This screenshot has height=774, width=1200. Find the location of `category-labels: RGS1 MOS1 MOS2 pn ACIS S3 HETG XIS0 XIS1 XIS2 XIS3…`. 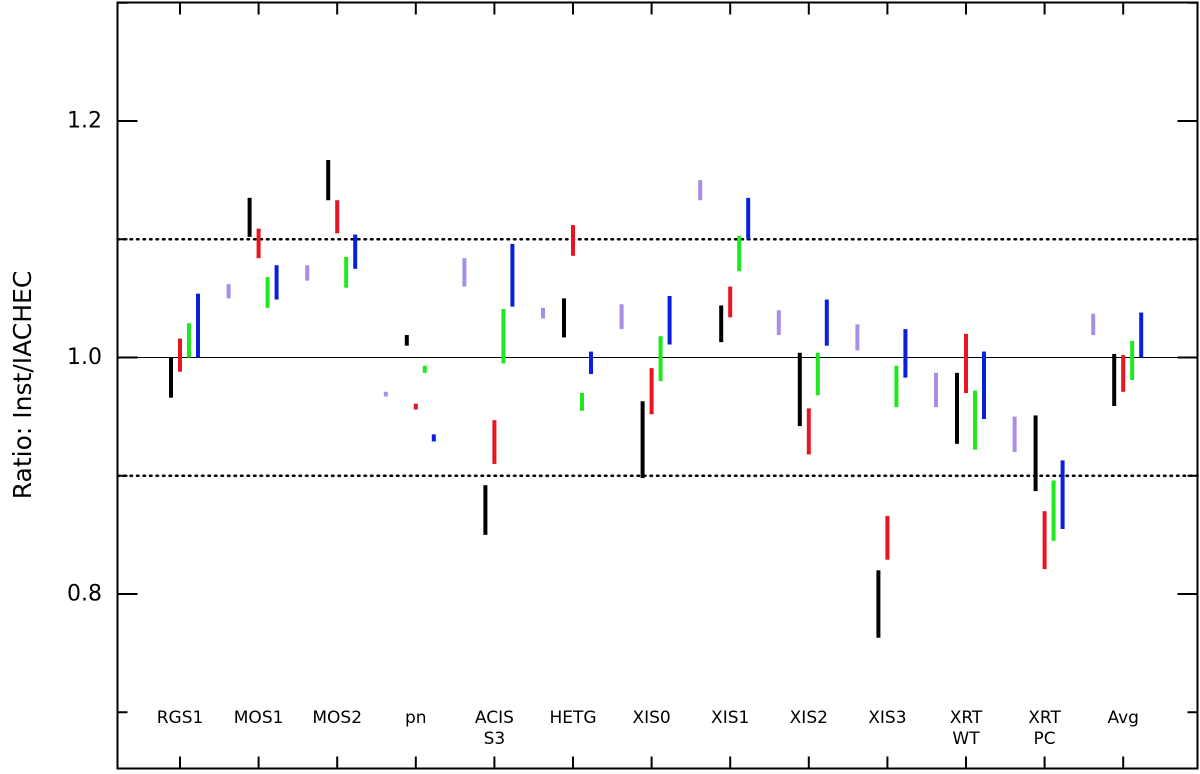

category-labels: RGS1 MOS1 MOS2 pn ACIS S3 HETG XIS0 XIS1 XIS2 XIS3… is located at coordinates (648, 728).